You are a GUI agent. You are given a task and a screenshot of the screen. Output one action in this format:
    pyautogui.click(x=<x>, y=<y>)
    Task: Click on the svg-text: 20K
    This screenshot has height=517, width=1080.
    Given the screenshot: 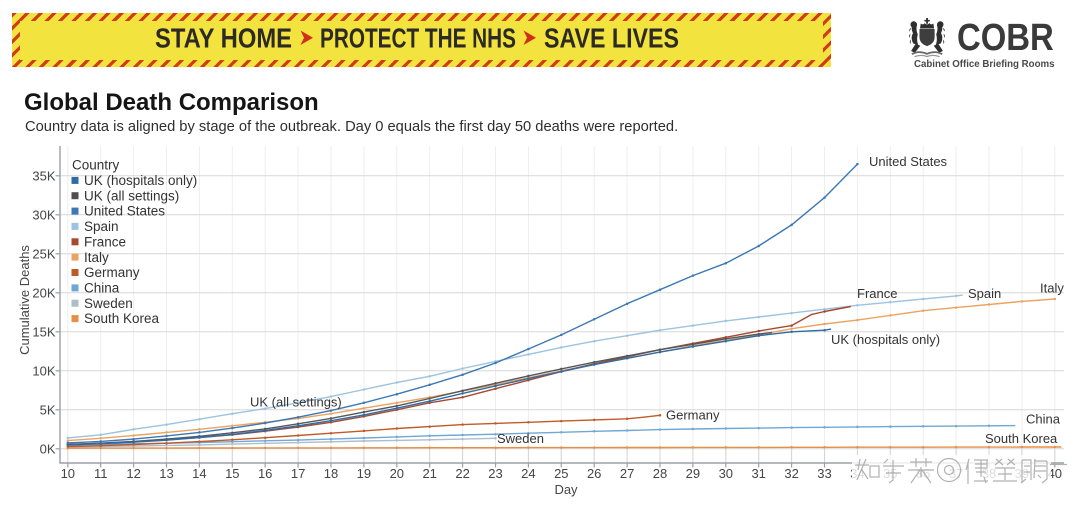 What is the action you would take?
    pyautogui.click(x=43, y=292)
    